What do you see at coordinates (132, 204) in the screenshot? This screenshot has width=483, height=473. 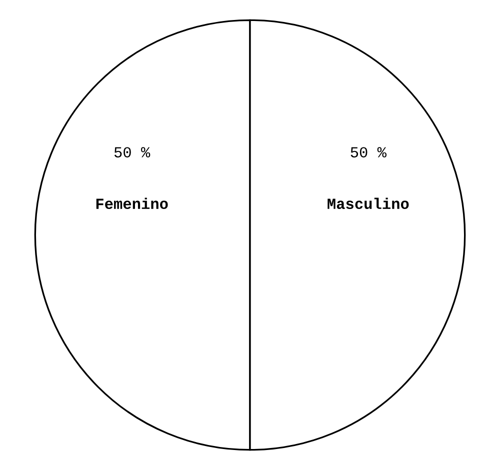 I see `slice-label: Femenino` at bounding box center [132, 204].